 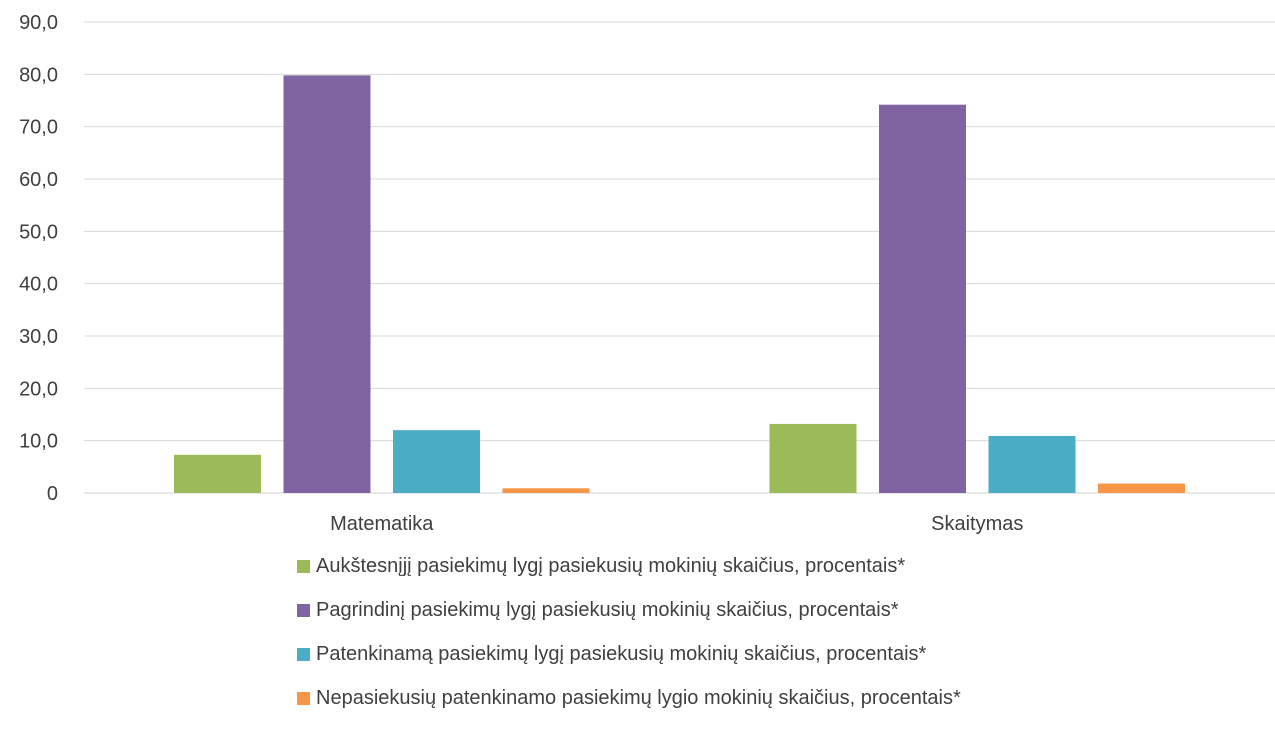 I want to click on y-tick-label: 50,0, so click(x=38, y=232).